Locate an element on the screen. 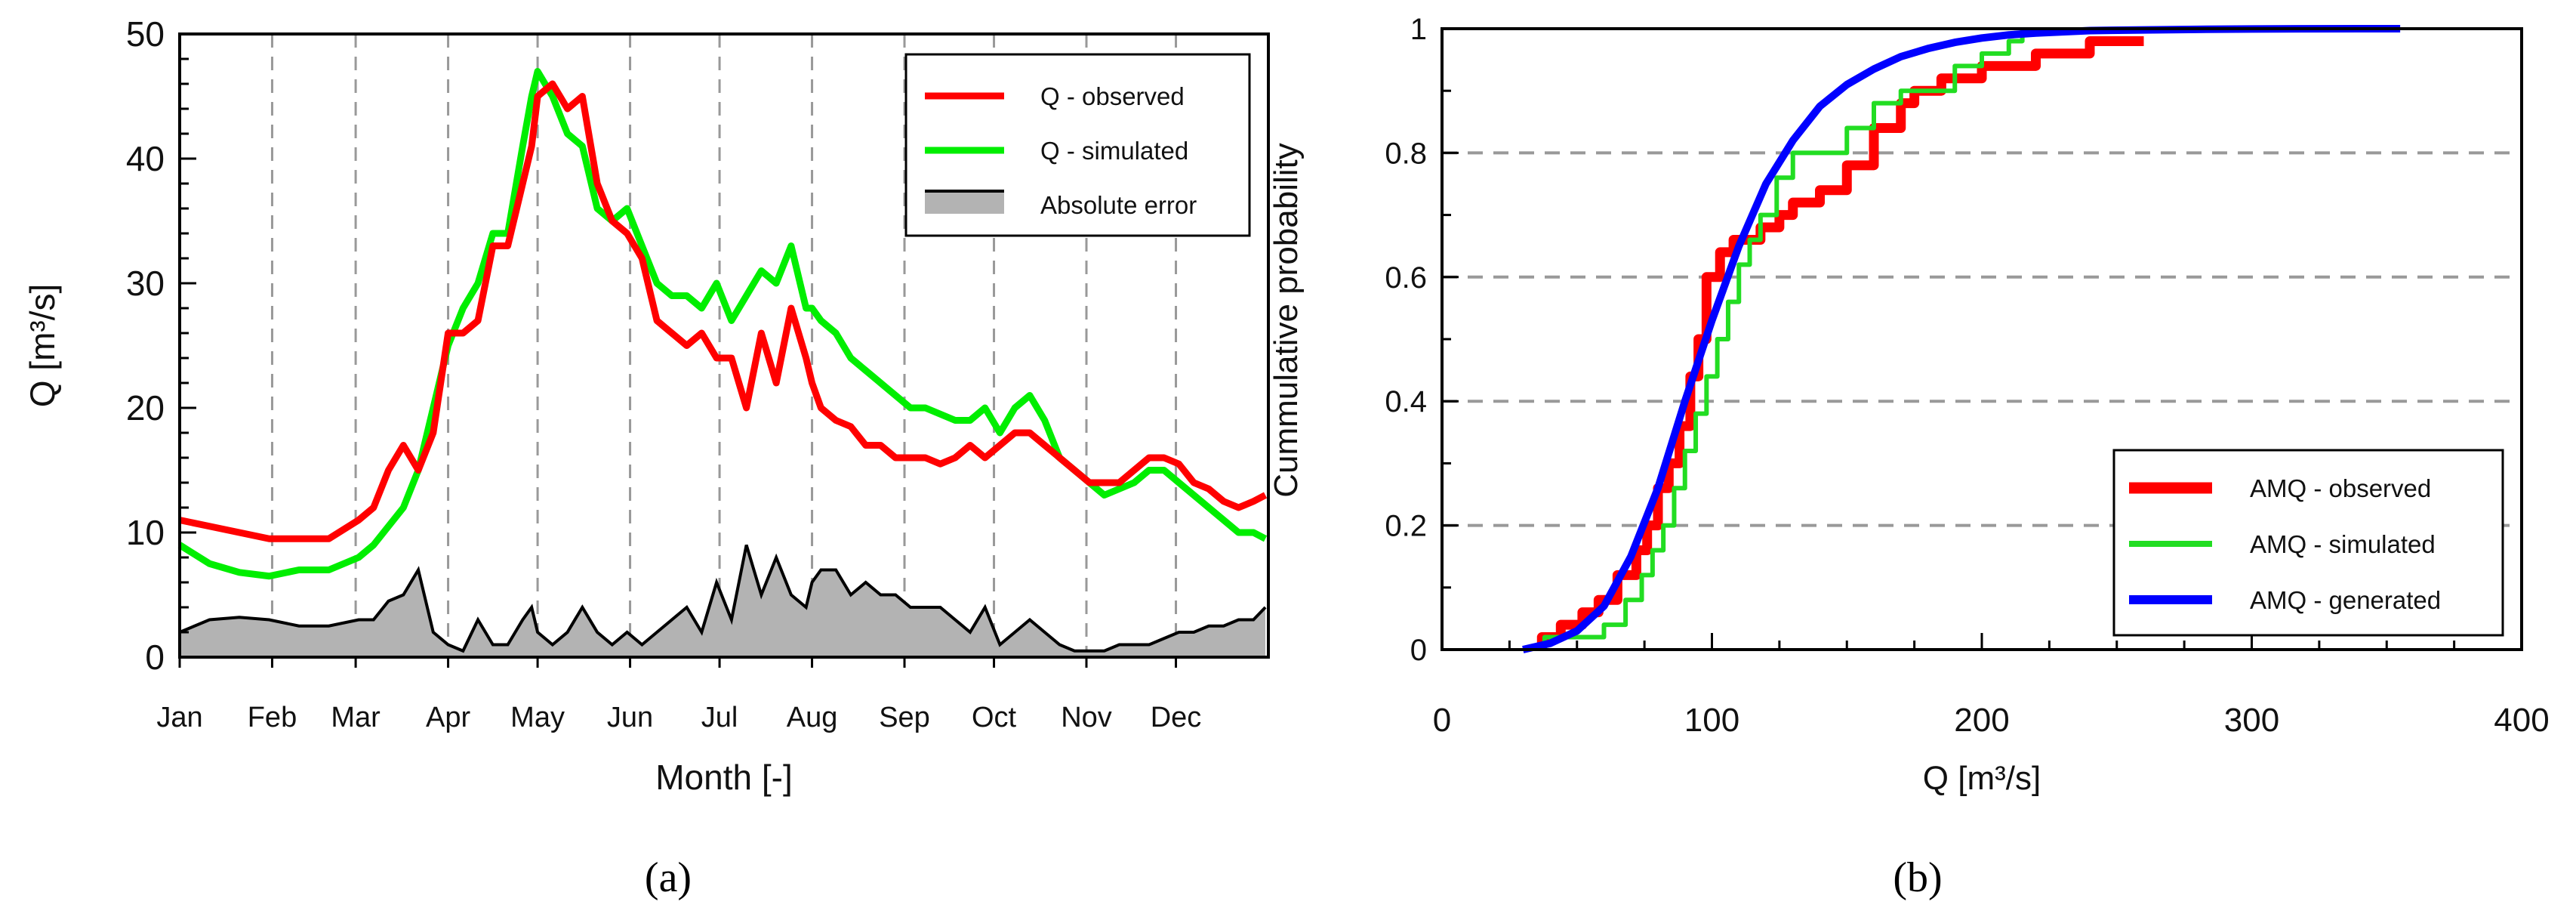 This screenshot has height=920, width=2576. x-tick-label-month: Oct is located at coordinates (994, 717).